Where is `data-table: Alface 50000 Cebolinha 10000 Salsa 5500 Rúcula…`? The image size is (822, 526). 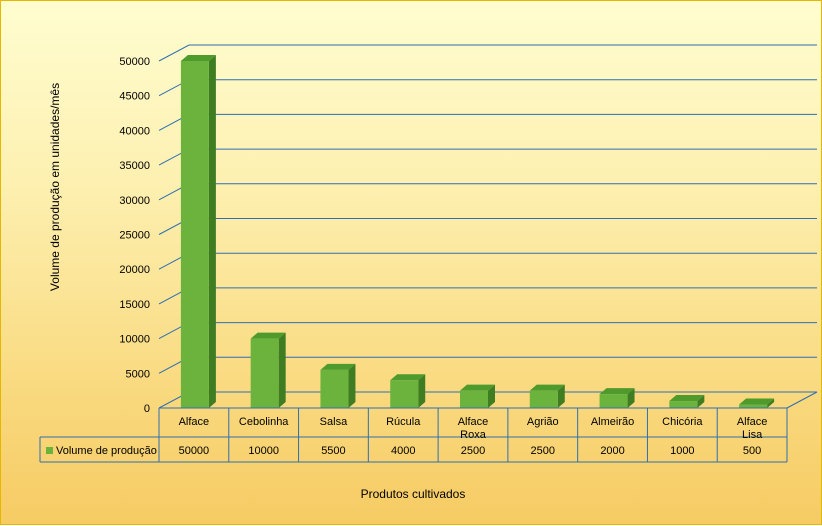 data-table: Alface 50000 Cebolinha 10000 Salsa 5500 Rúcula… is located at coordinates (413, 435).